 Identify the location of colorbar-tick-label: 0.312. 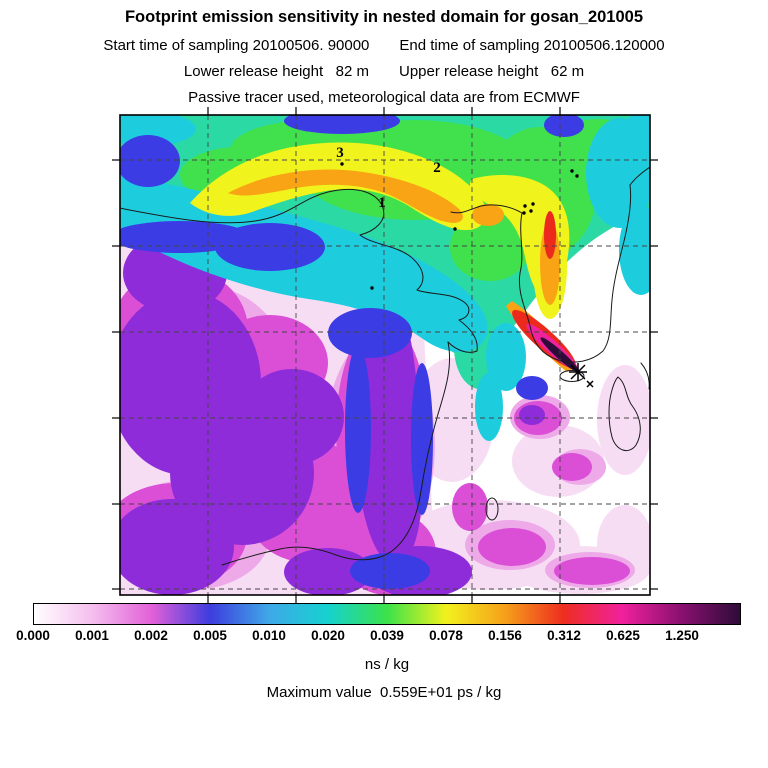
(564, 635).